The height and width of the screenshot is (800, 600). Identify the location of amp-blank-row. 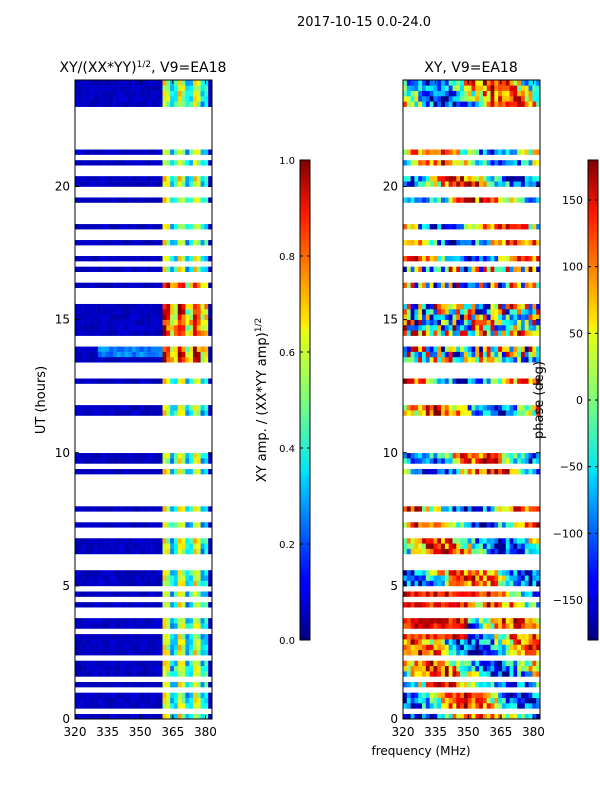
(143, 280).